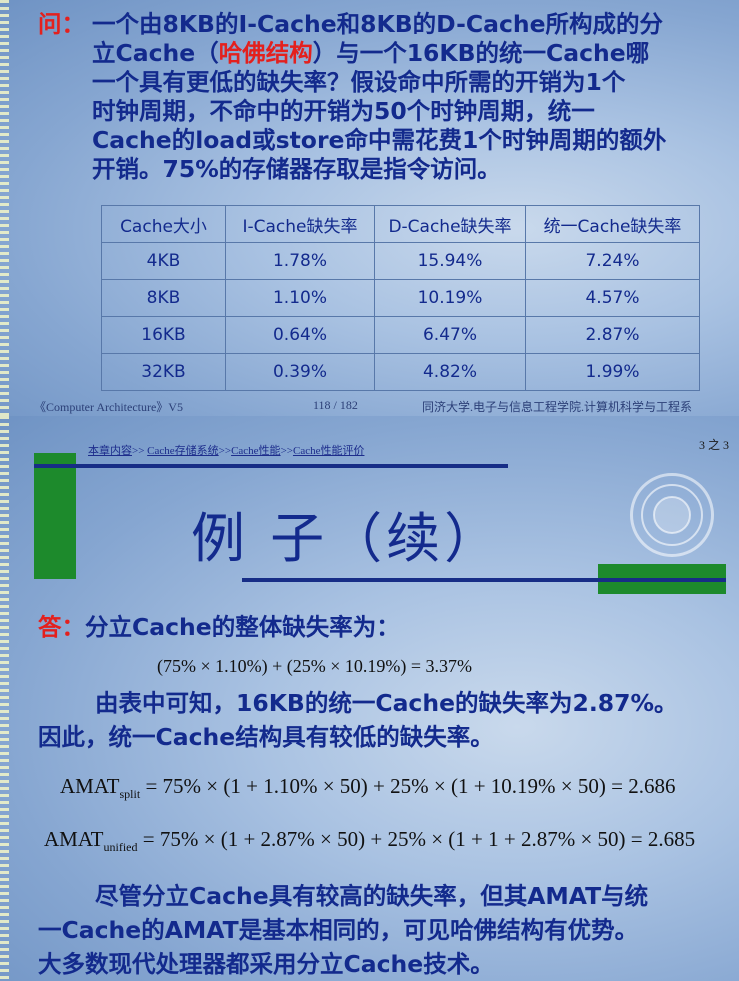 Image resolution: width=739 pixels, height=981 pixels. I want to click on footer-course: 《Computer Architecture》V5, so click(108, 407).